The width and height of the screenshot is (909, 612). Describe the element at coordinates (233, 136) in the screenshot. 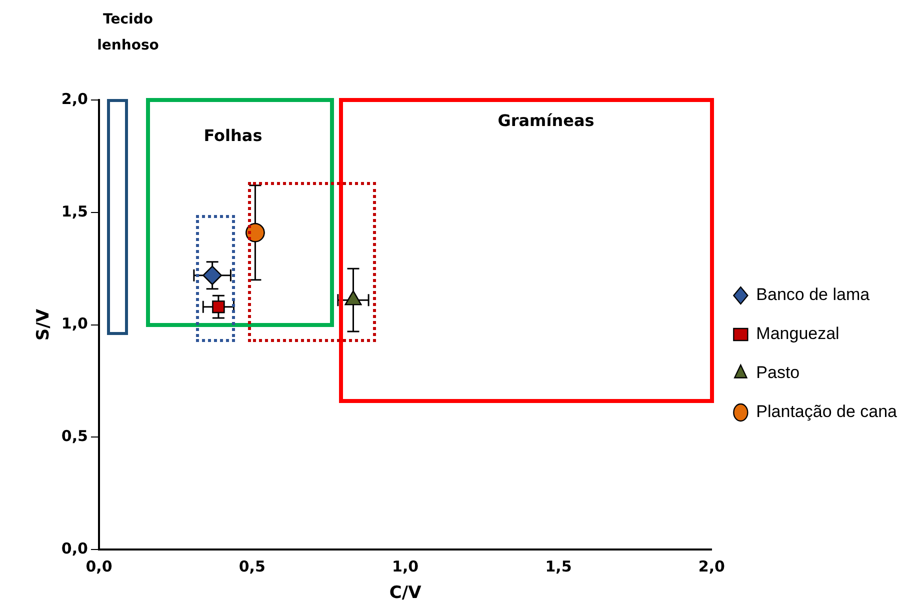

I see `annotation: Folhas` at that location.